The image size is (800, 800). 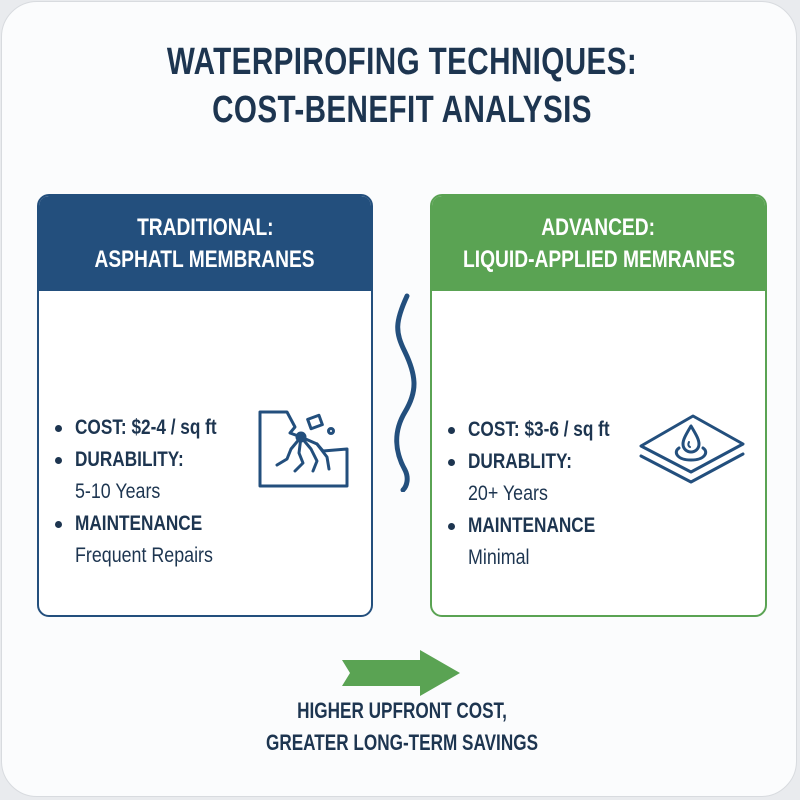 What do you see at coordinates (508, 493) in the screenshot?
I see `durability-value: 20+ Years` at bounding box center [508, 493].